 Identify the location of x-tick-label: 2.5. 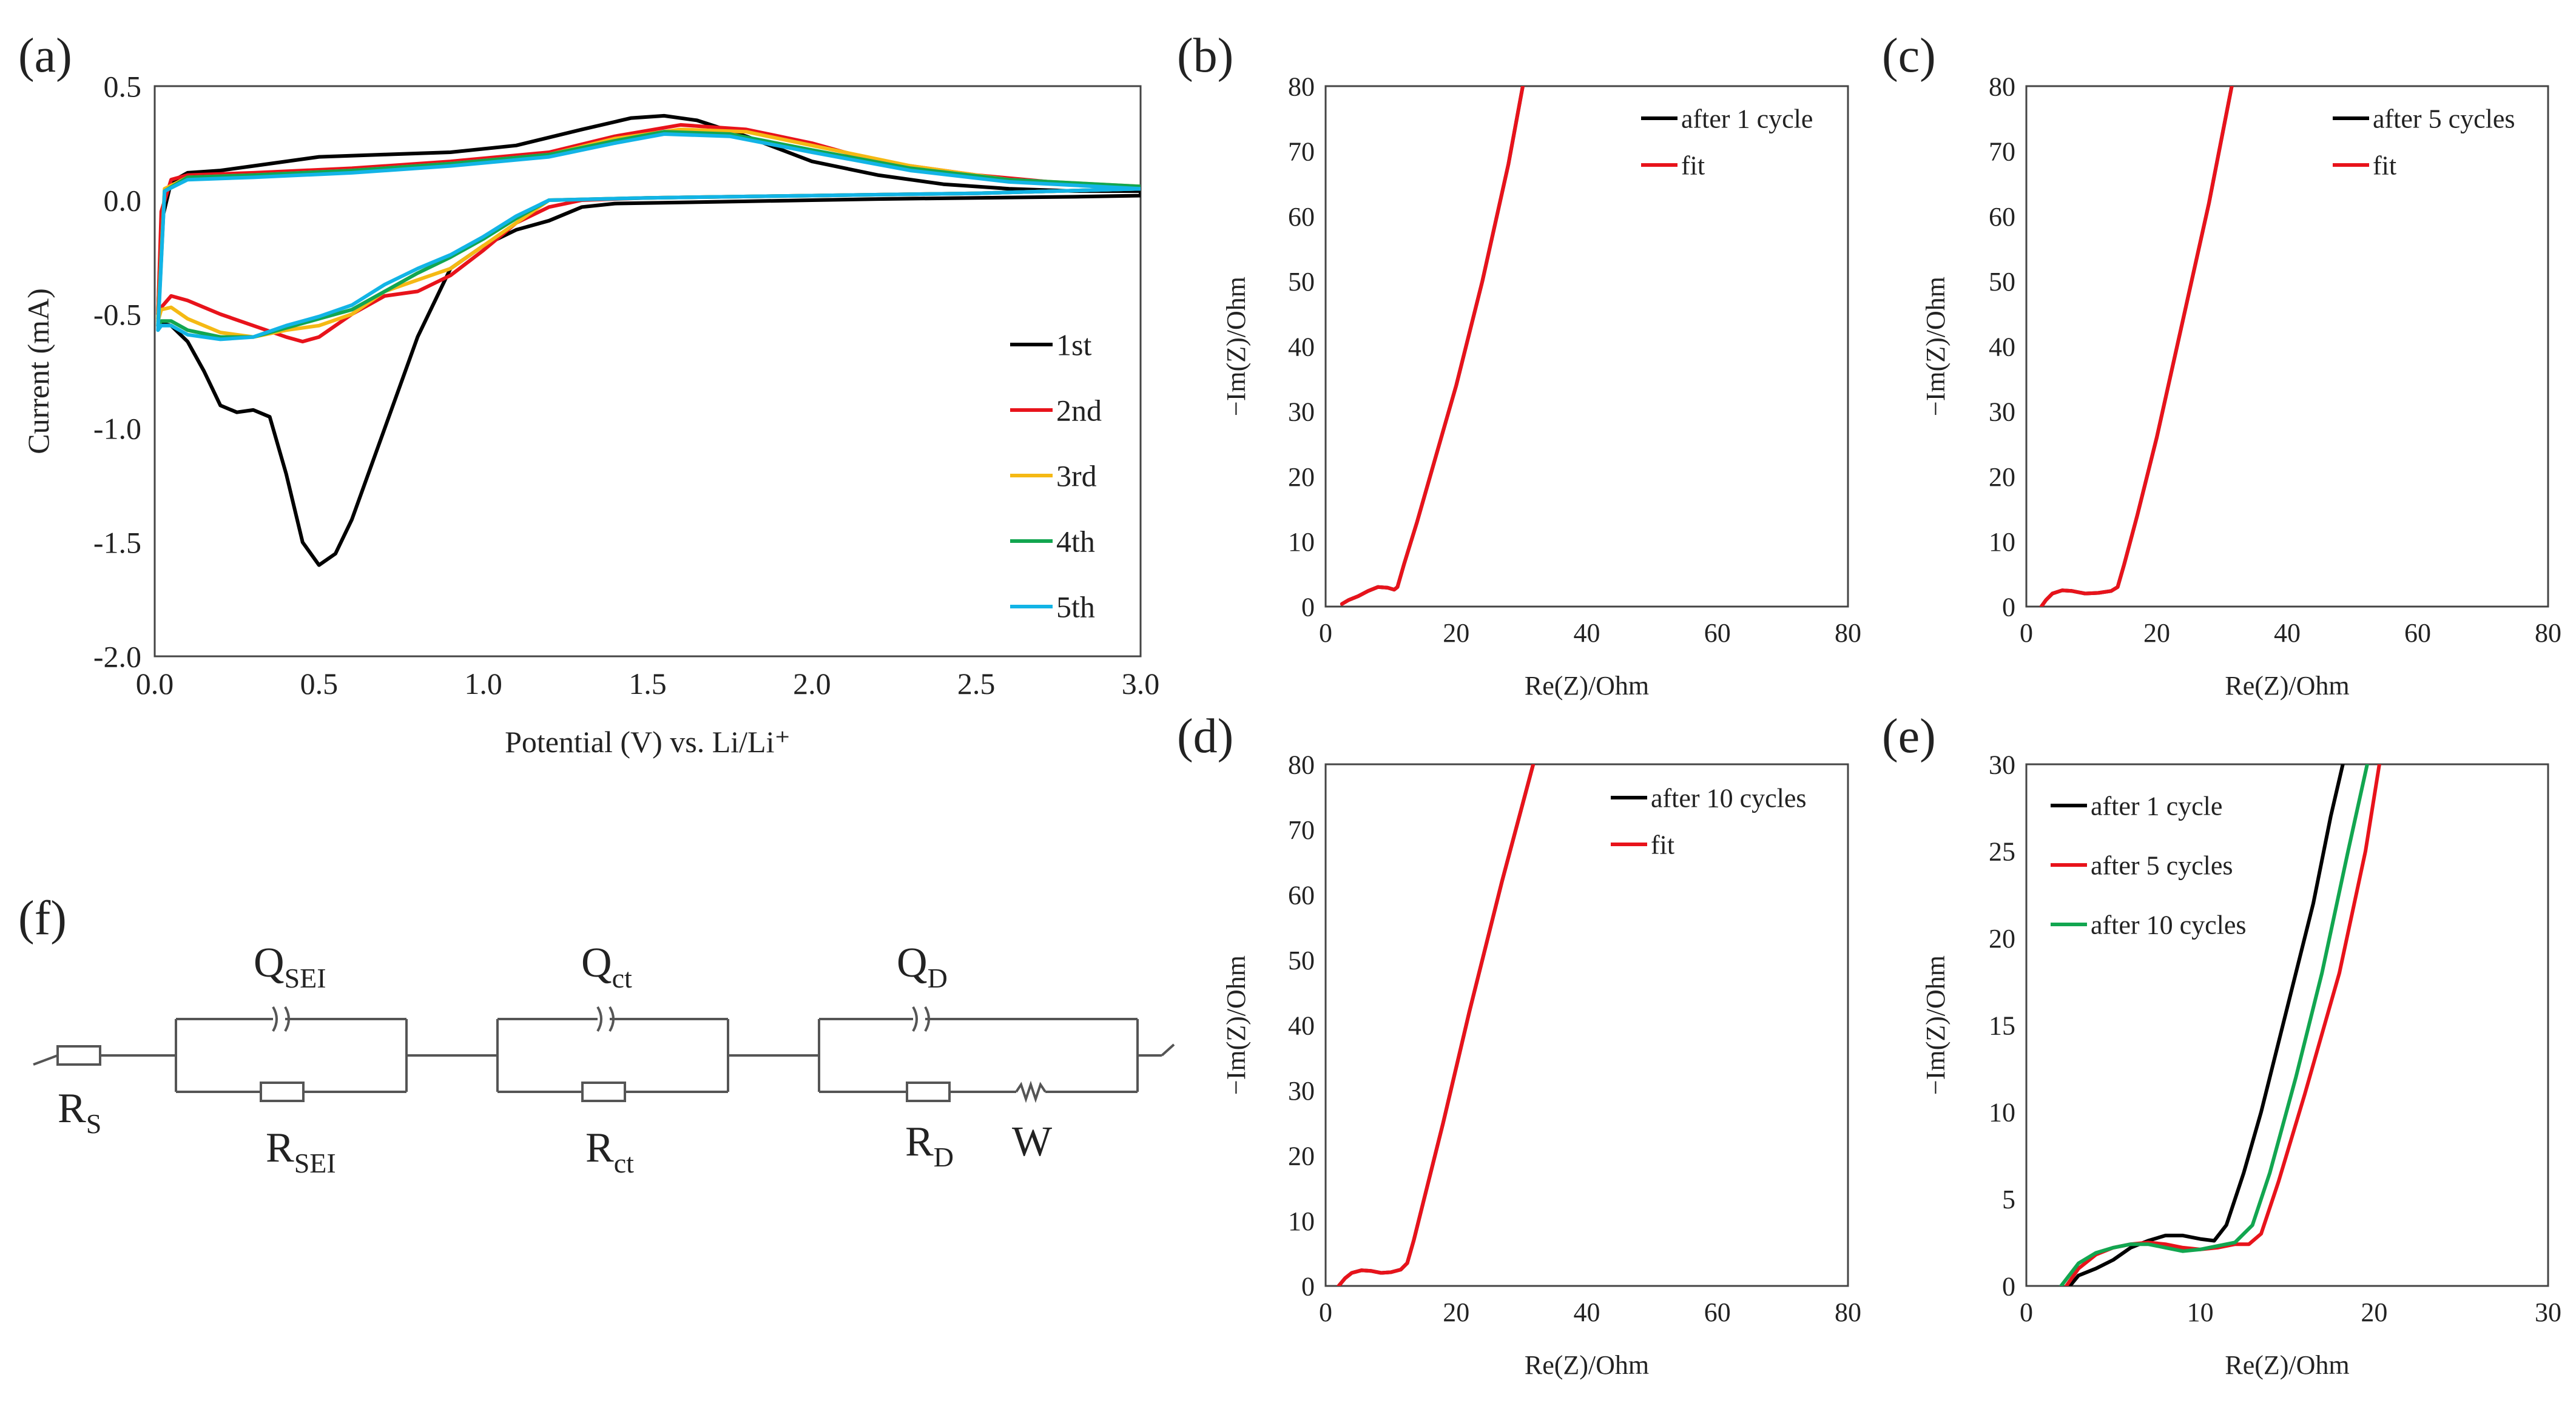
(977, 684).